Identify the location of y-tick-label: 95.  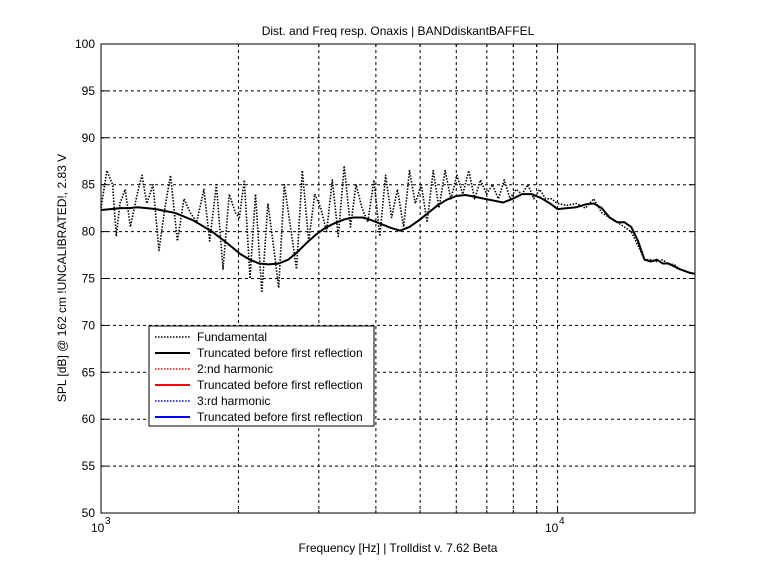
(89, 91).